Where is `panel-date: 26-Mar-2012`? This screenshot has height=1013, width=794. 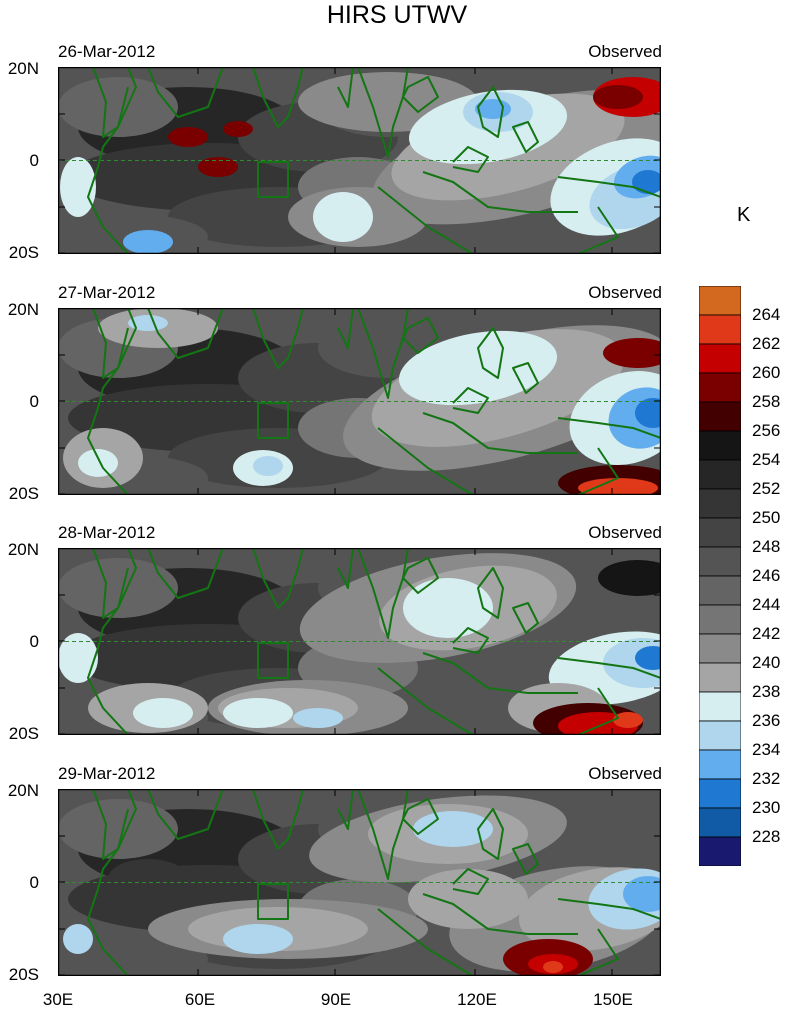
panel-date: 26-Mar-2012 is located at coordinates (107, 51).